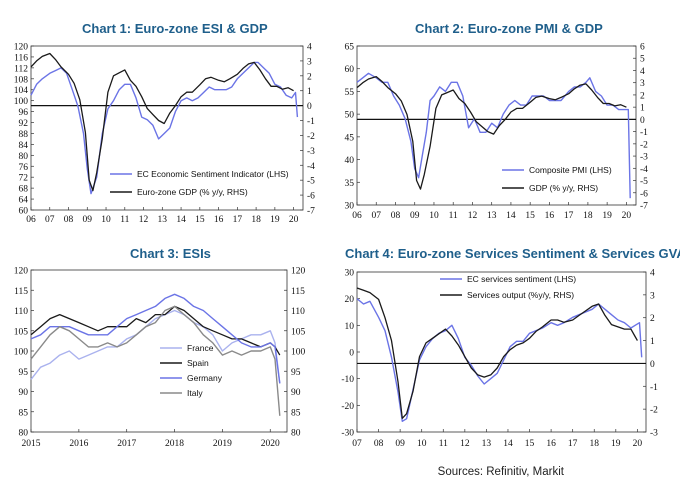 Image resolution: width=680 pixels, height=488 pixels. What do you see at coordinates (275, 220) in the screenshot?
I see `chart-1-xtick-label: 19` at bounding box center [275, 220].